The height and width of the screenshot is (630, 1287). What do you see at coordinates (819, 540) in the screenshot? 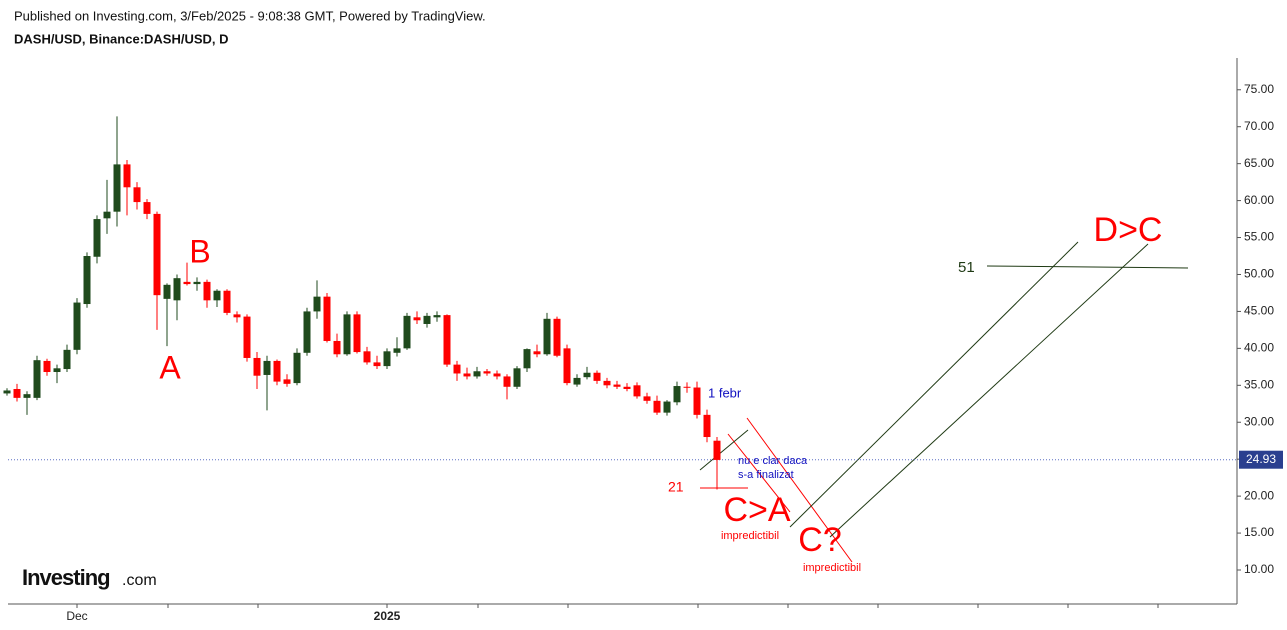
I see `annotation: C?` at bounding box center [819, 540].